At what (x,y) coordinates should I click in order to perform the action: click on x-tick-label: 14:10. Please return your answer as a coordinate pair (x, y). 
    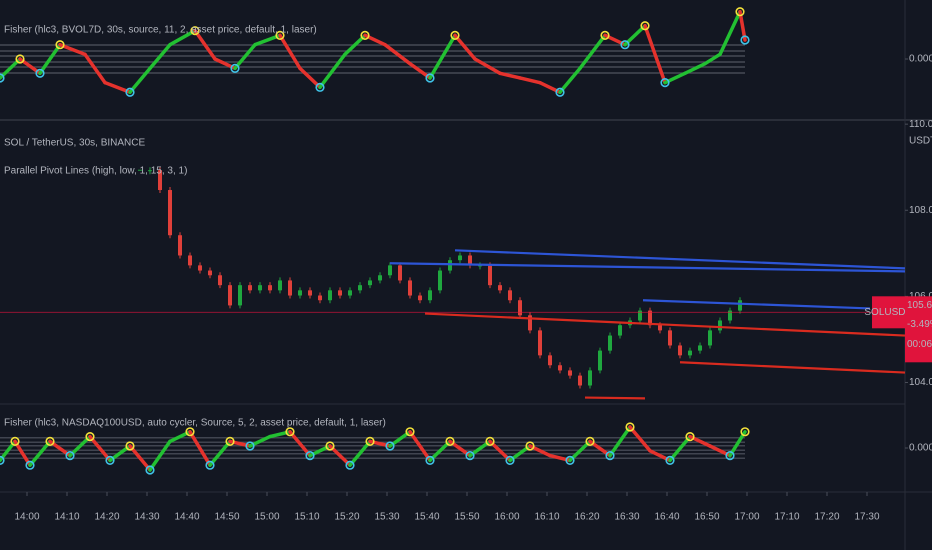
    Looking at the image, I should click on (66, 517).